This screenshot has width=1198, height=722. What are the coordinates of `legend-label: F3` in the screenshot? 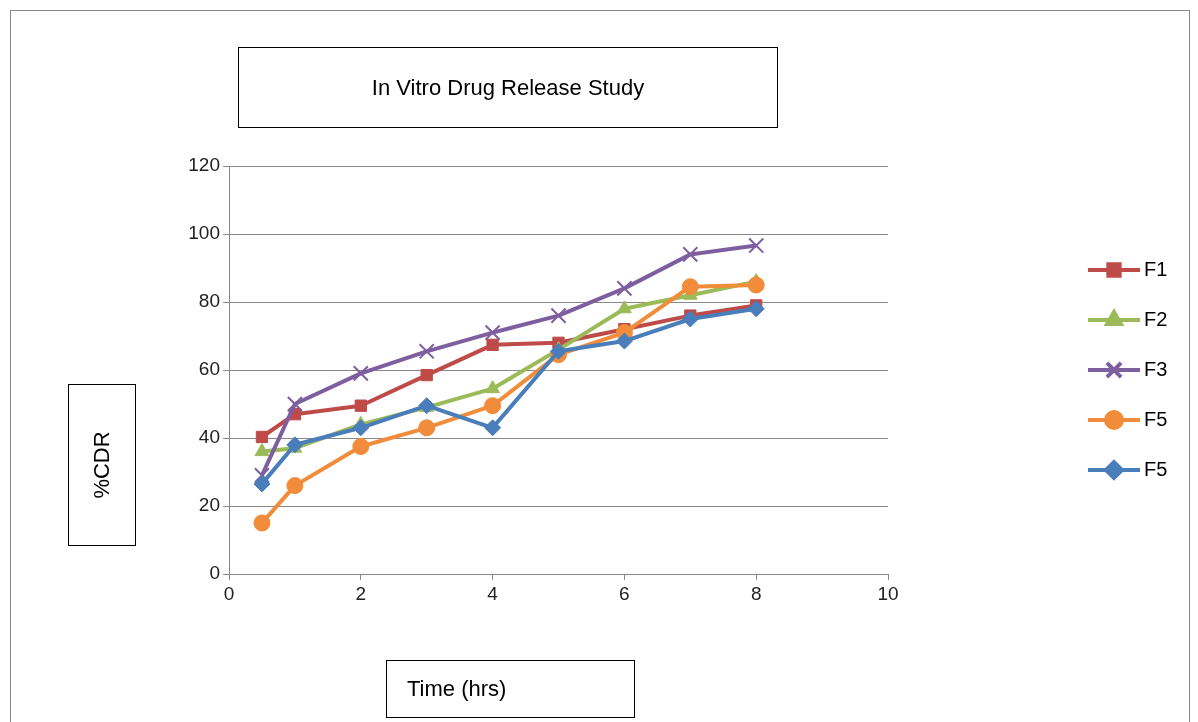 It's located at (1156, 368).